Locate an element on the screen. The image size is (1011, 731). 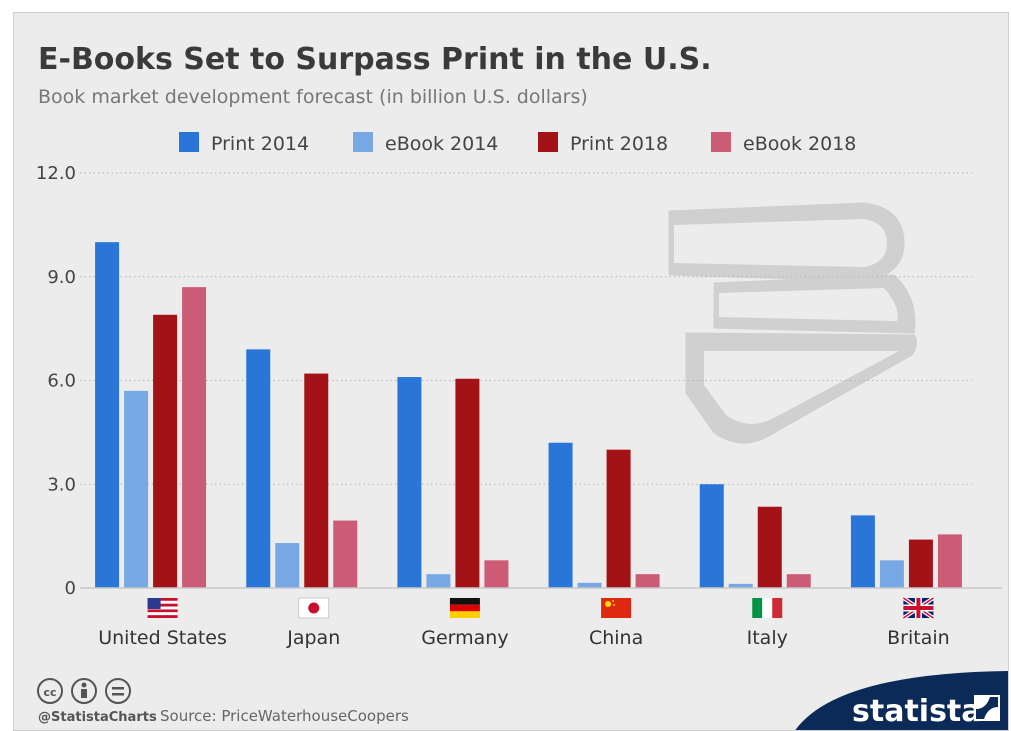
y-tick-label: 12.0 is located at coordinates (56, 173).